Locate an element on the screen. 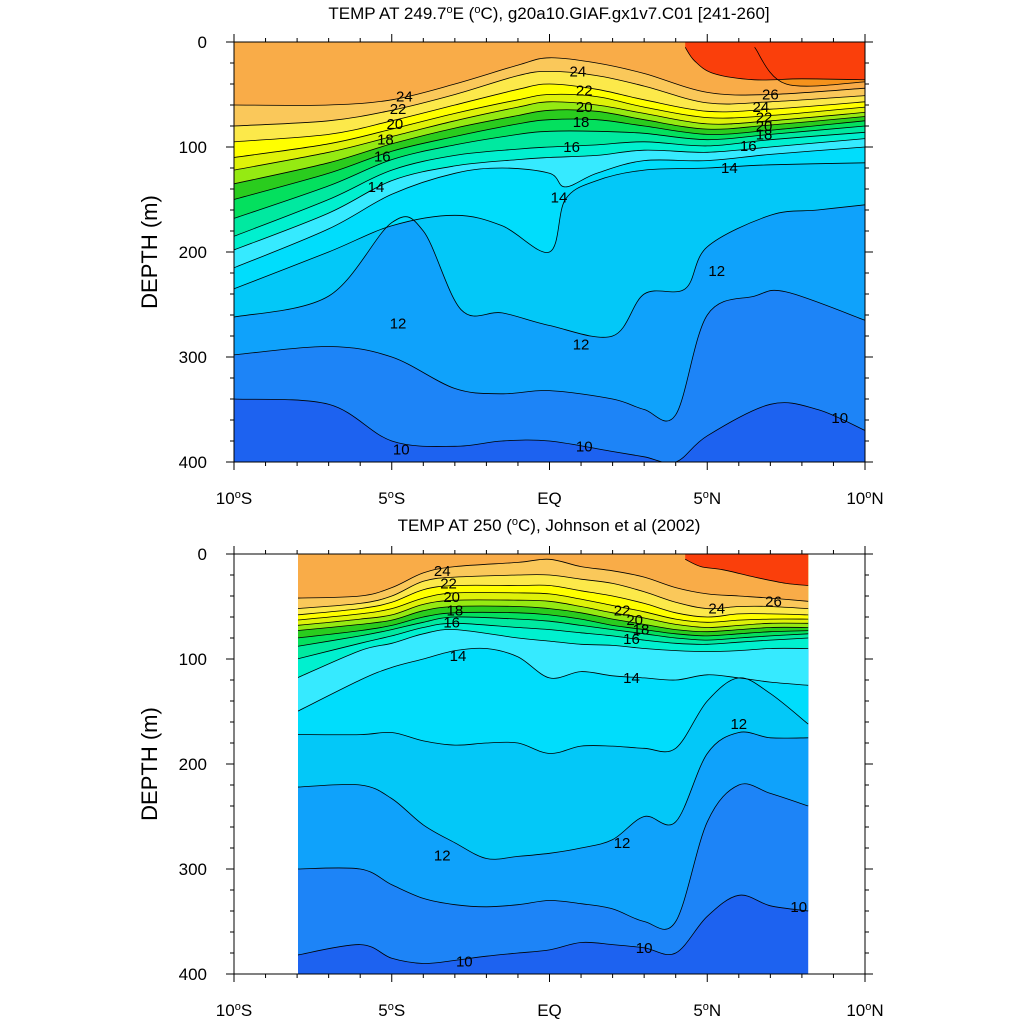 Image resolution: width=1024 pixels, height=1024 pixels. isotherm-23C is located at coordinates (549, 113).